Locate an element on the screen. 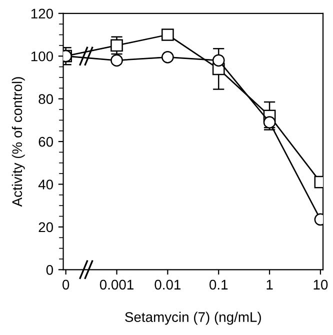 Image resolution: width=333 pixels, height=335 pixels. x-axis-title: Setamycin (7) (ng/mL) is located at coordinates (193, 318).